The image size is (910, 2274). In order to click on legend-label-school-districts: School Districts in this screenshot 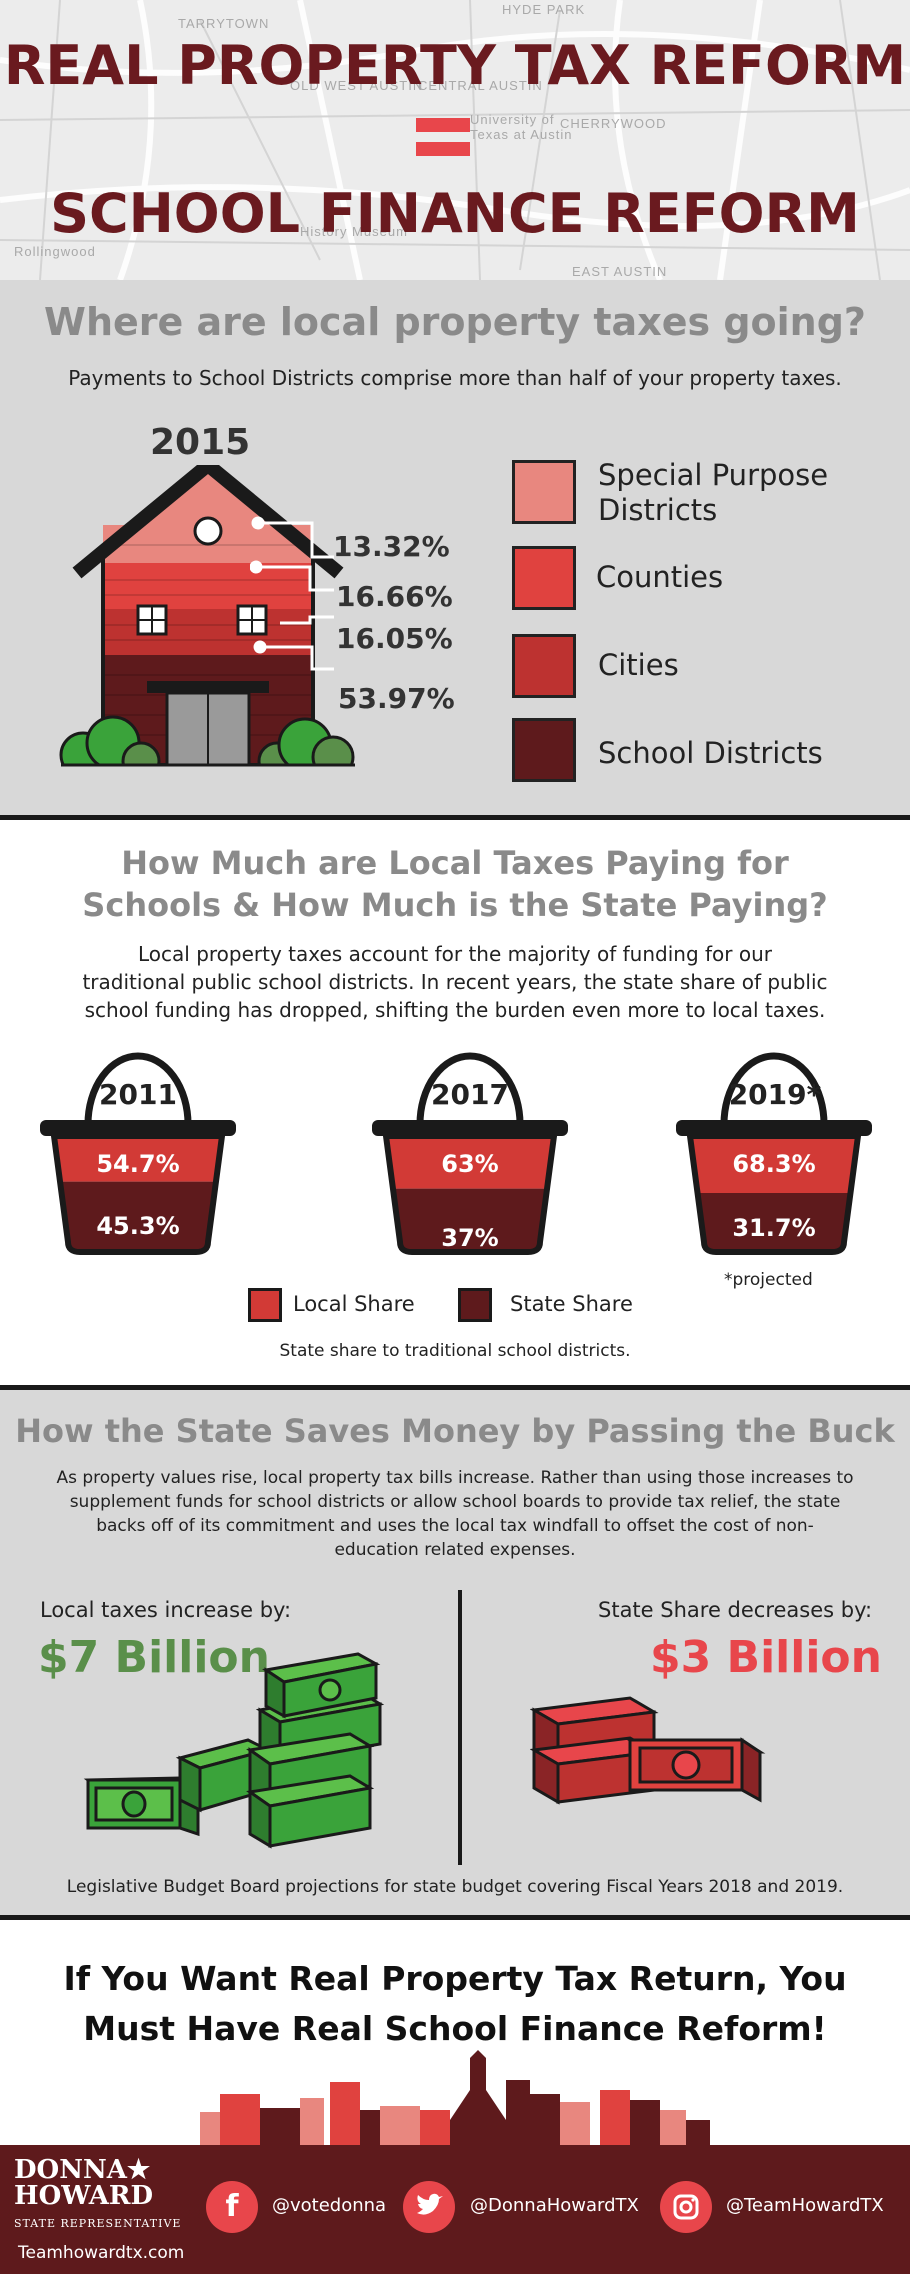, I will do `click(710, 753)`.